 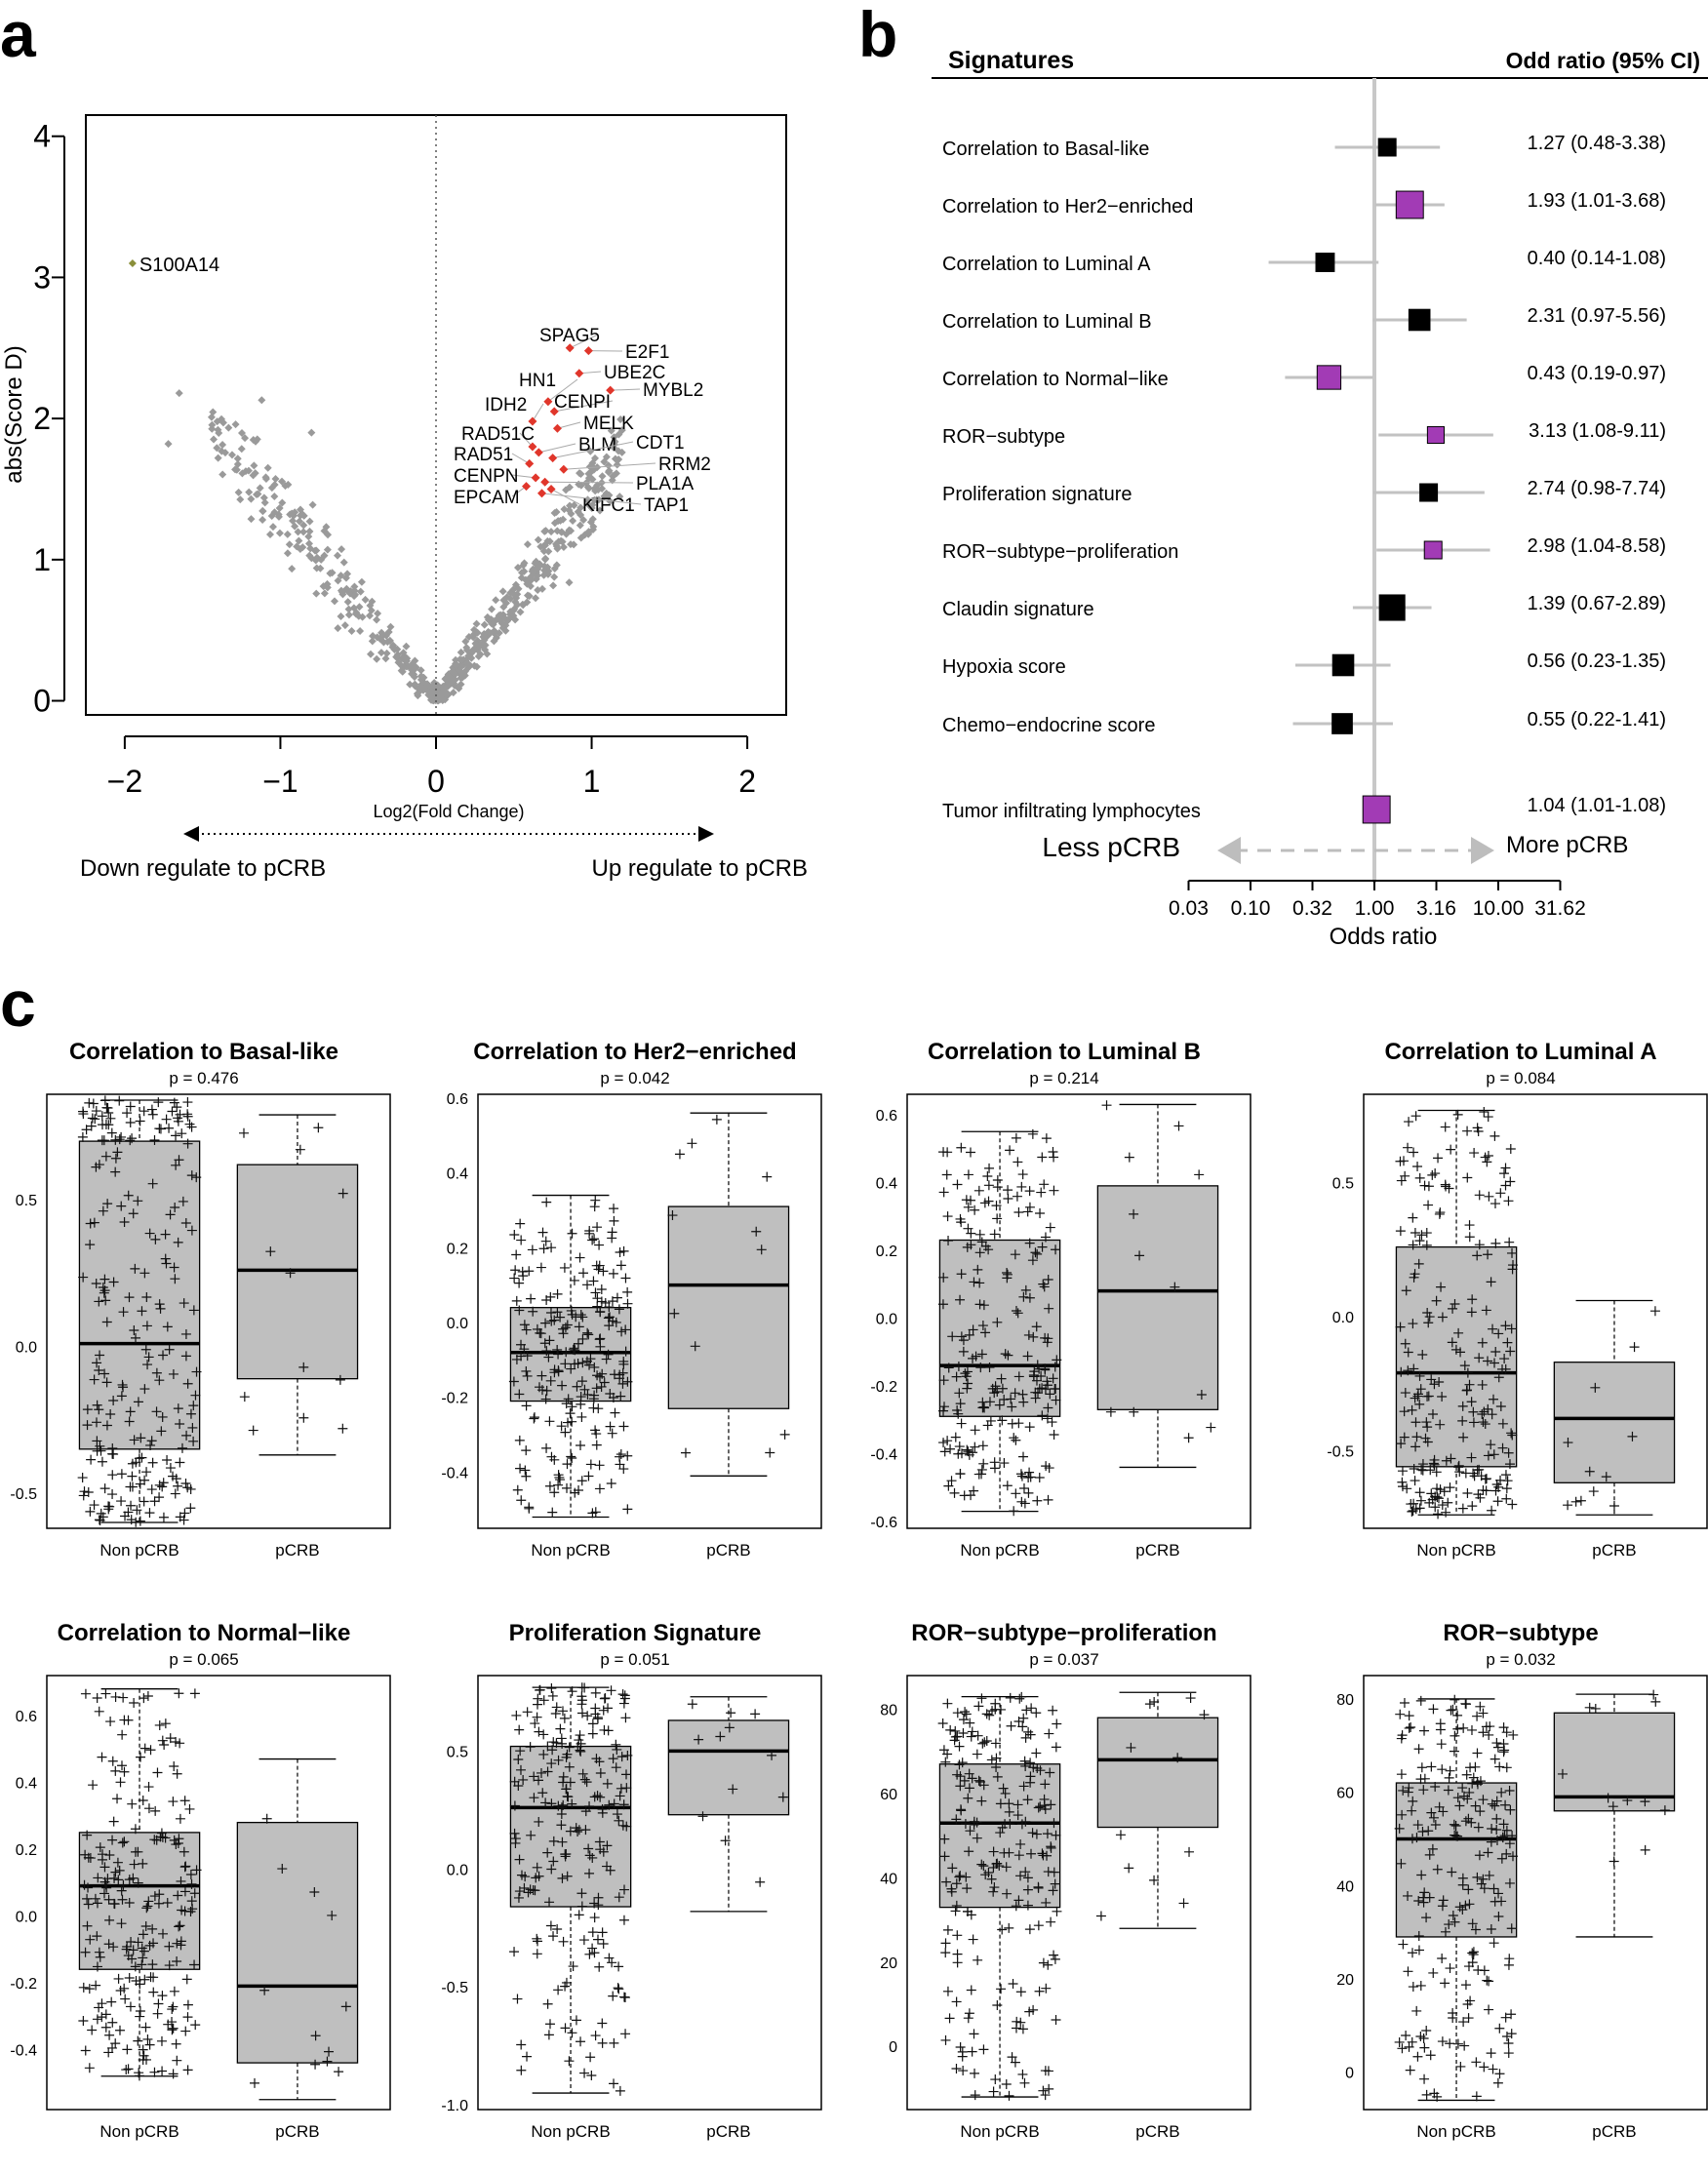 What do you see at coordinates (457, 1174) in the screenshot?
I see `boxplot-y-tick-label: 0.4` at bounding box center [457, 1174].